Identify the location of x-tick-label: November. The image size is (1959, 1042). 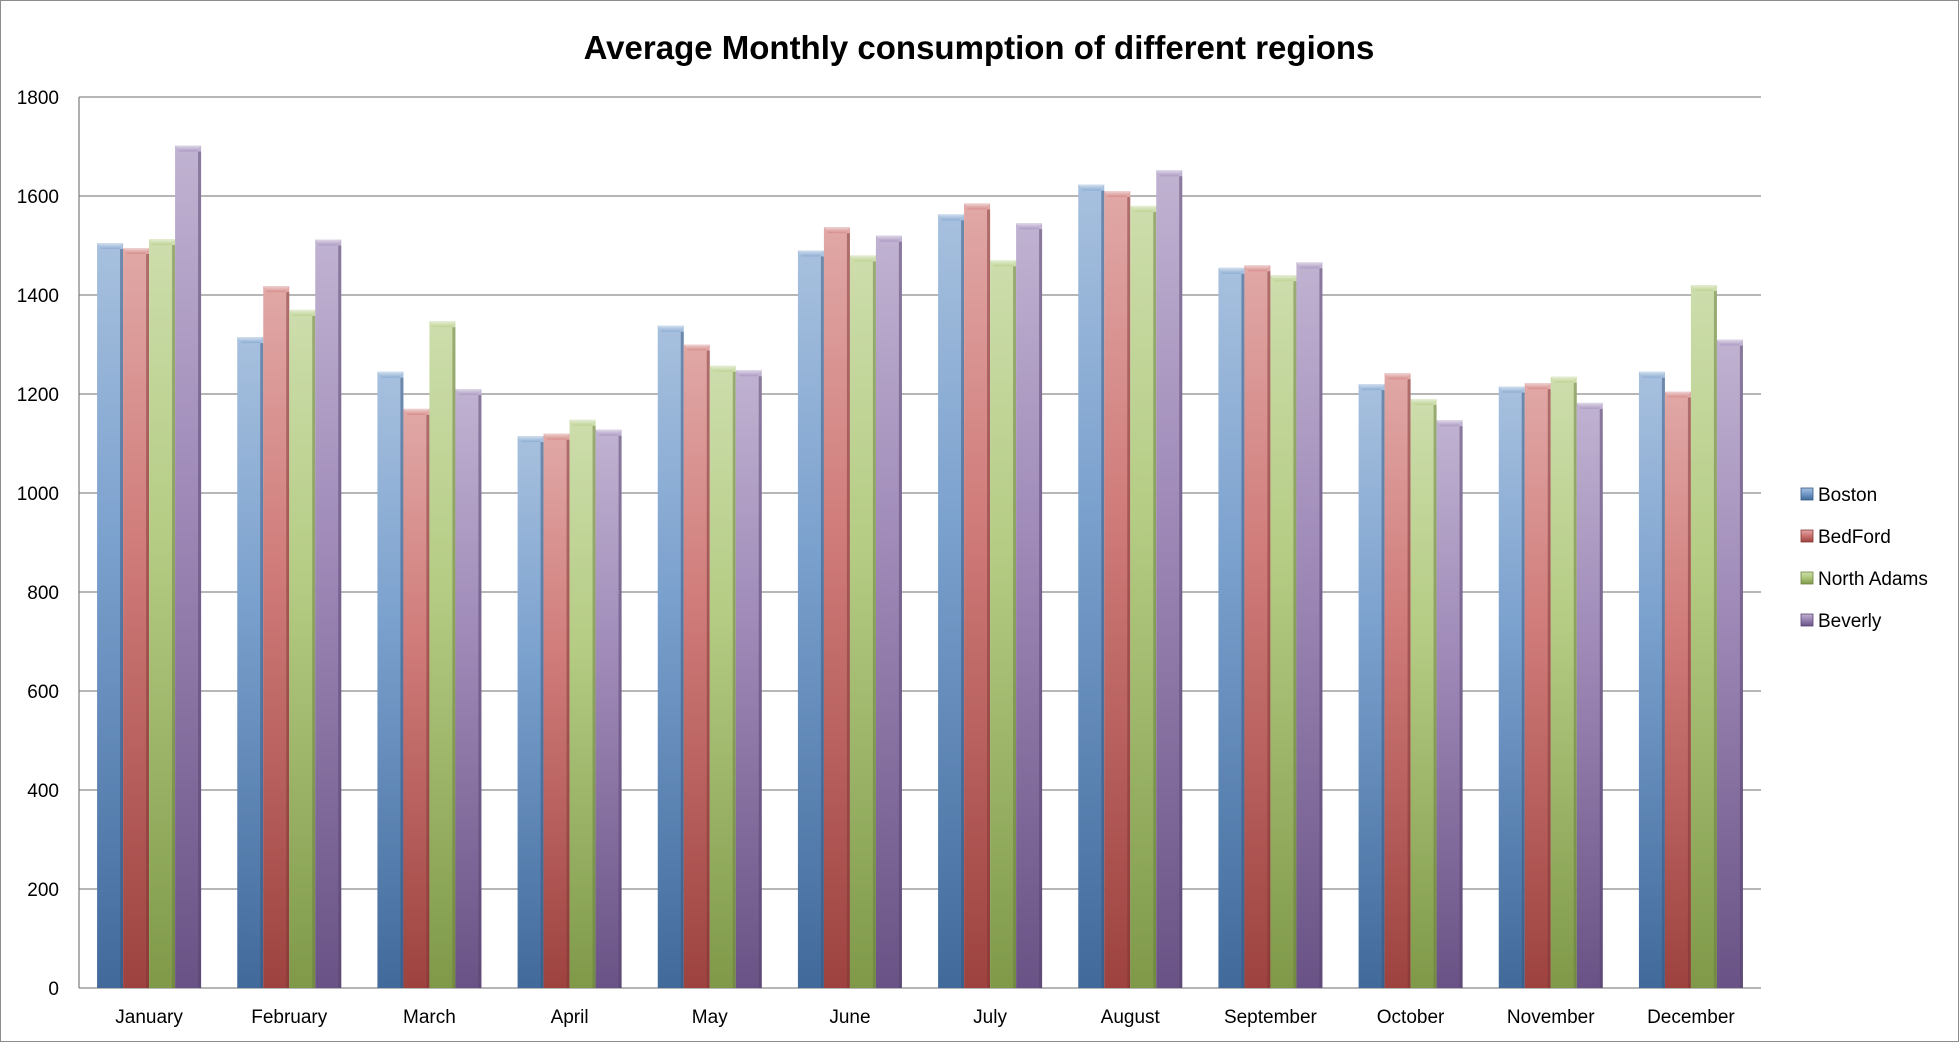
(1551, 1017).